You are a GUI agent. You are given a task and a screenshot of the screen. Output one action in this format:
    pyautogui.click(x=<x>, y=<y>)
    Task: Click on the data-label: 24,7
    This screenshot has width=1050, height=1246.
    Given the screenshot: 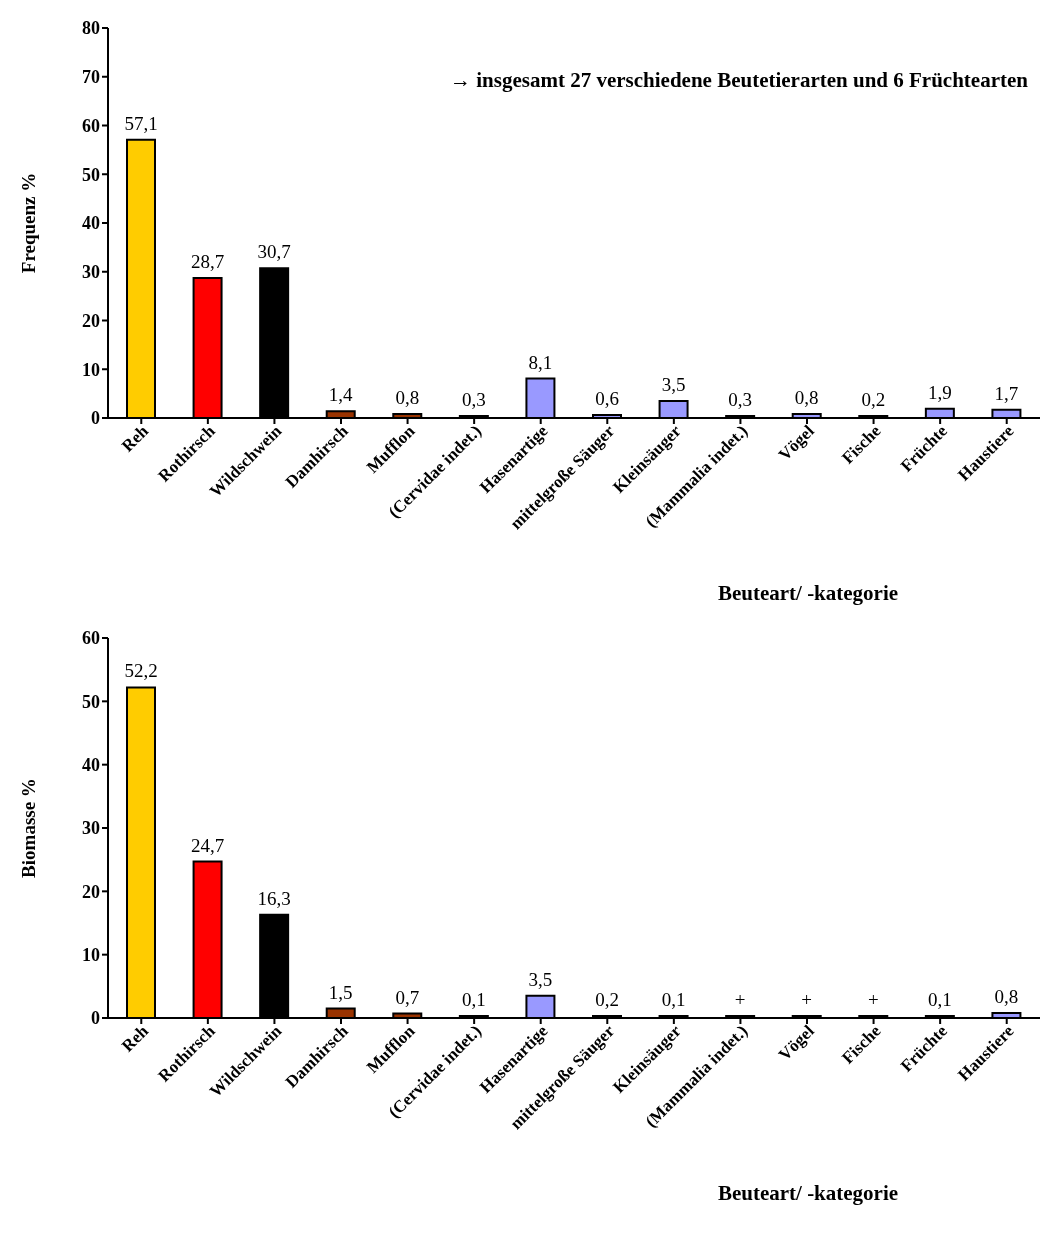 What is the action you would take?
    pyautogui.click(x=207, y=845)
    